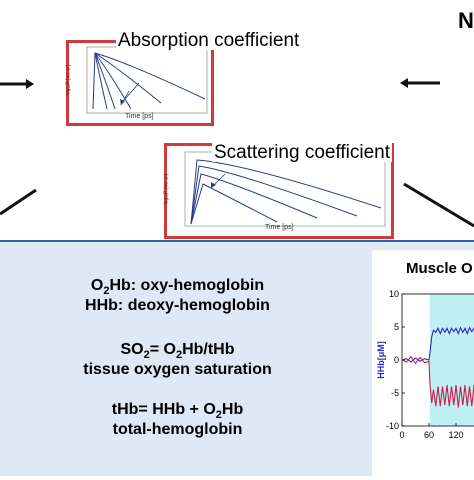 The image size is (474, 480). What do you see at coordinates (420, 83) in the screenshot?
I see `right-arrow` at bounding box center [420, 83].